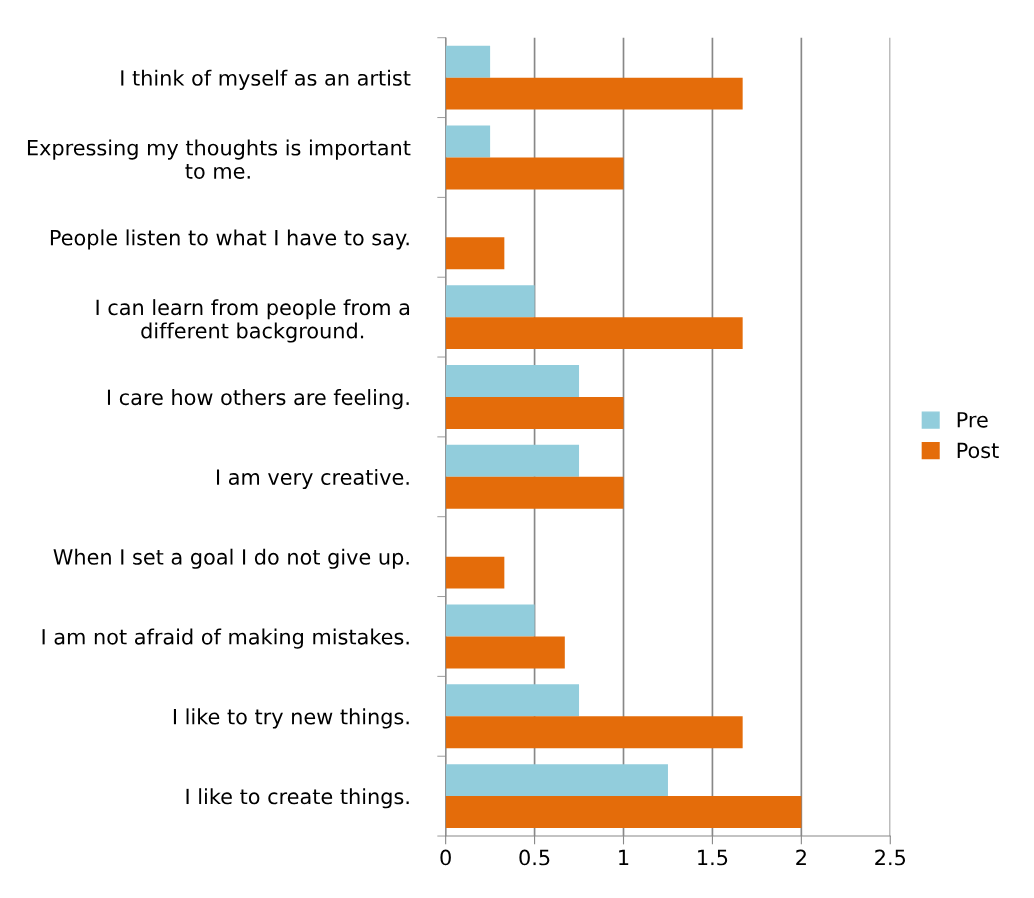  Describe the element at coordinates (972, 420) in the screenshot. I see `legend-label: Pre` at that location.